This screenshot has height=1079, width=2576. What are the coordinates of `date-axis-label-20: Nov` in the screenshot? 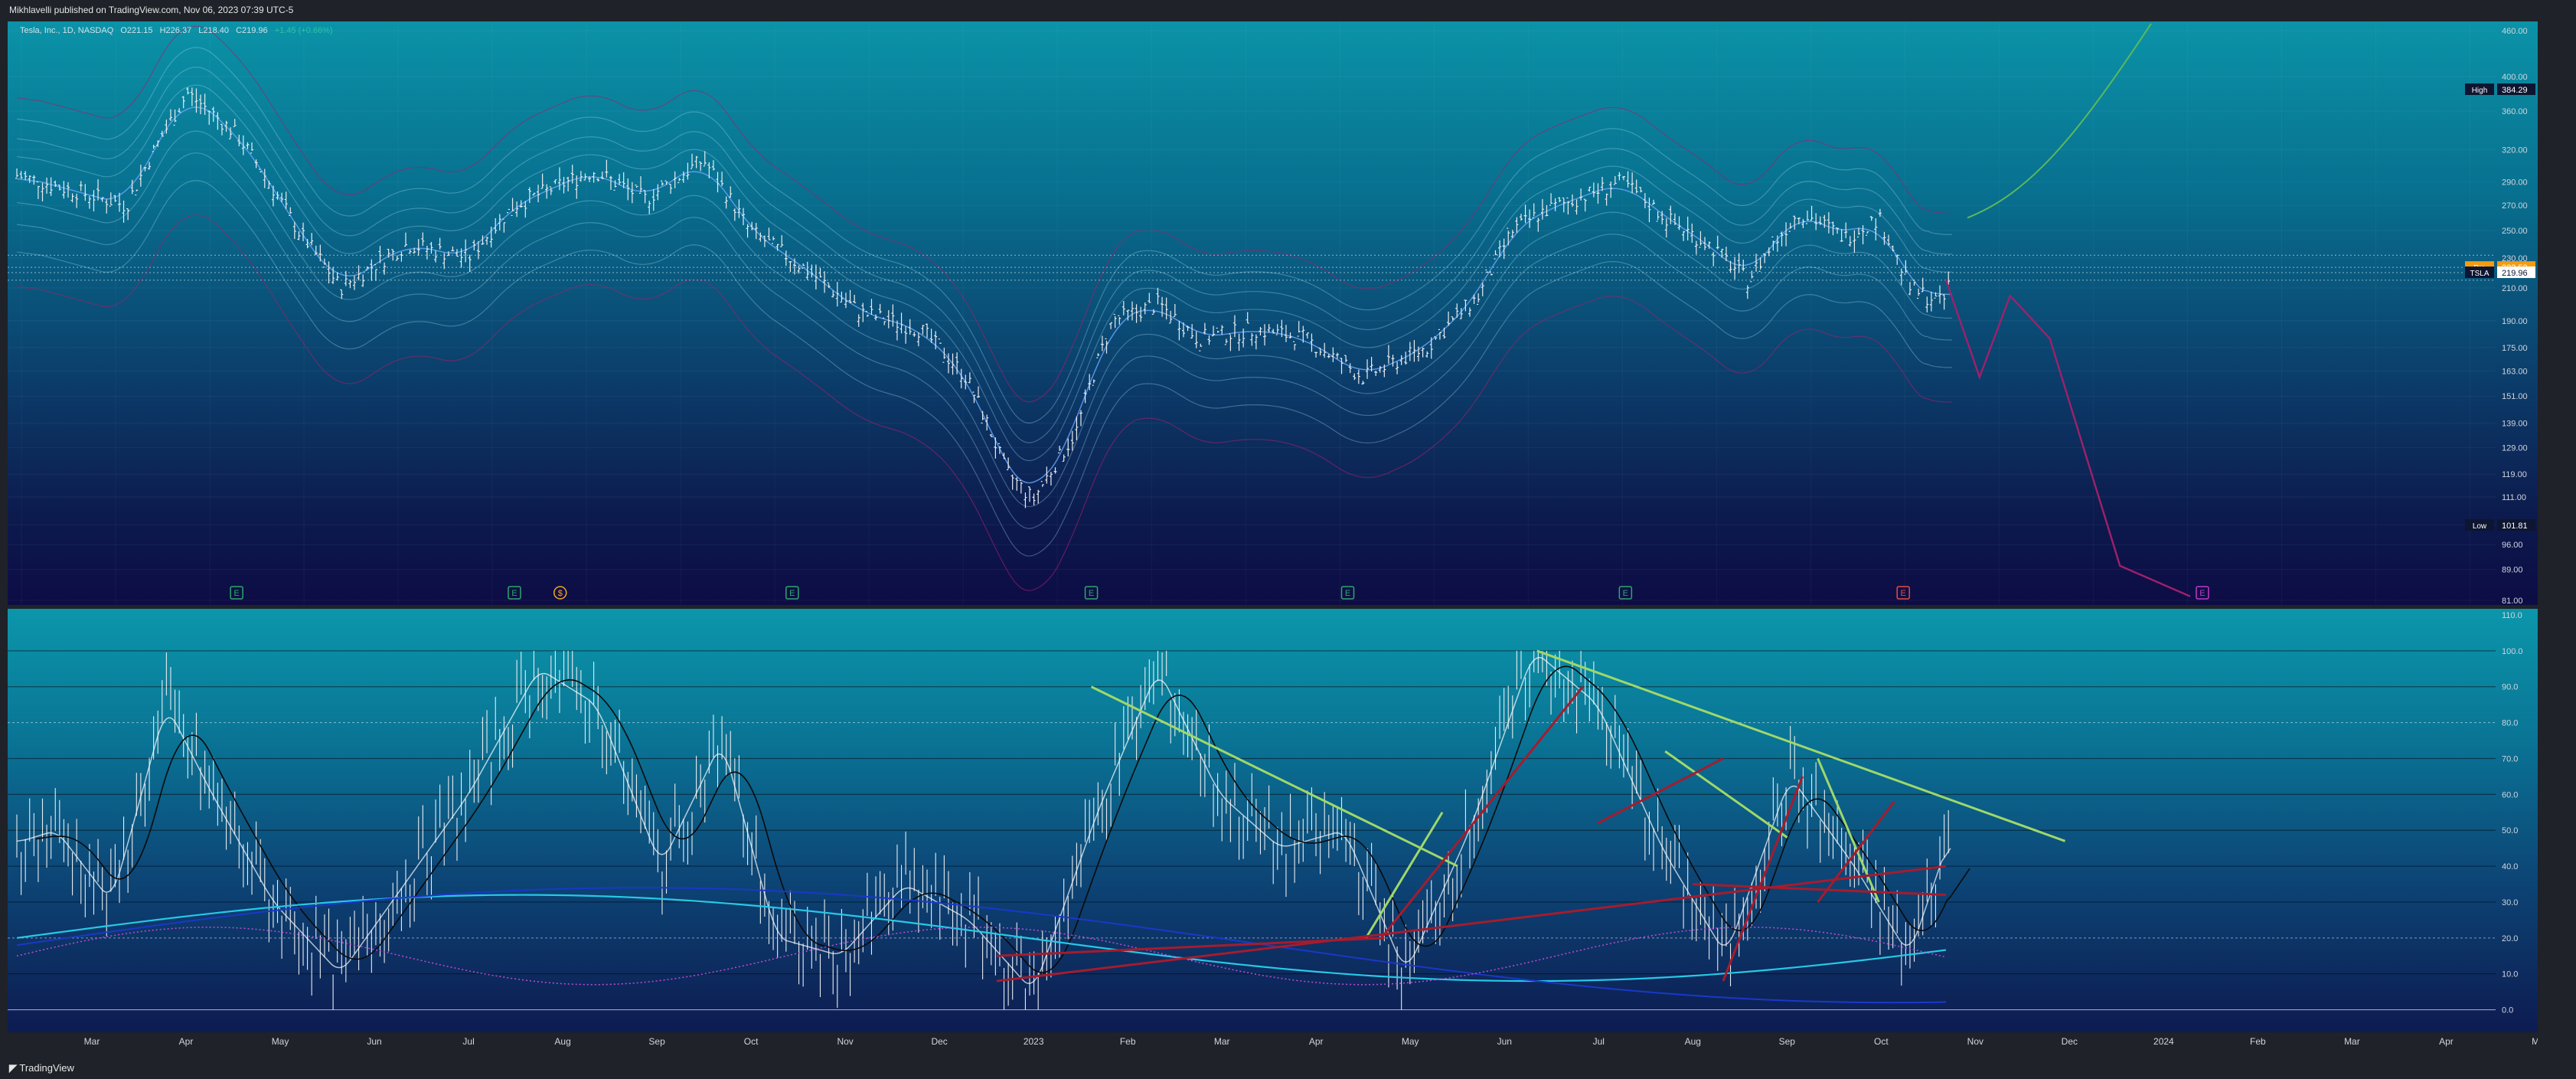 It's located at (1975, 1041).